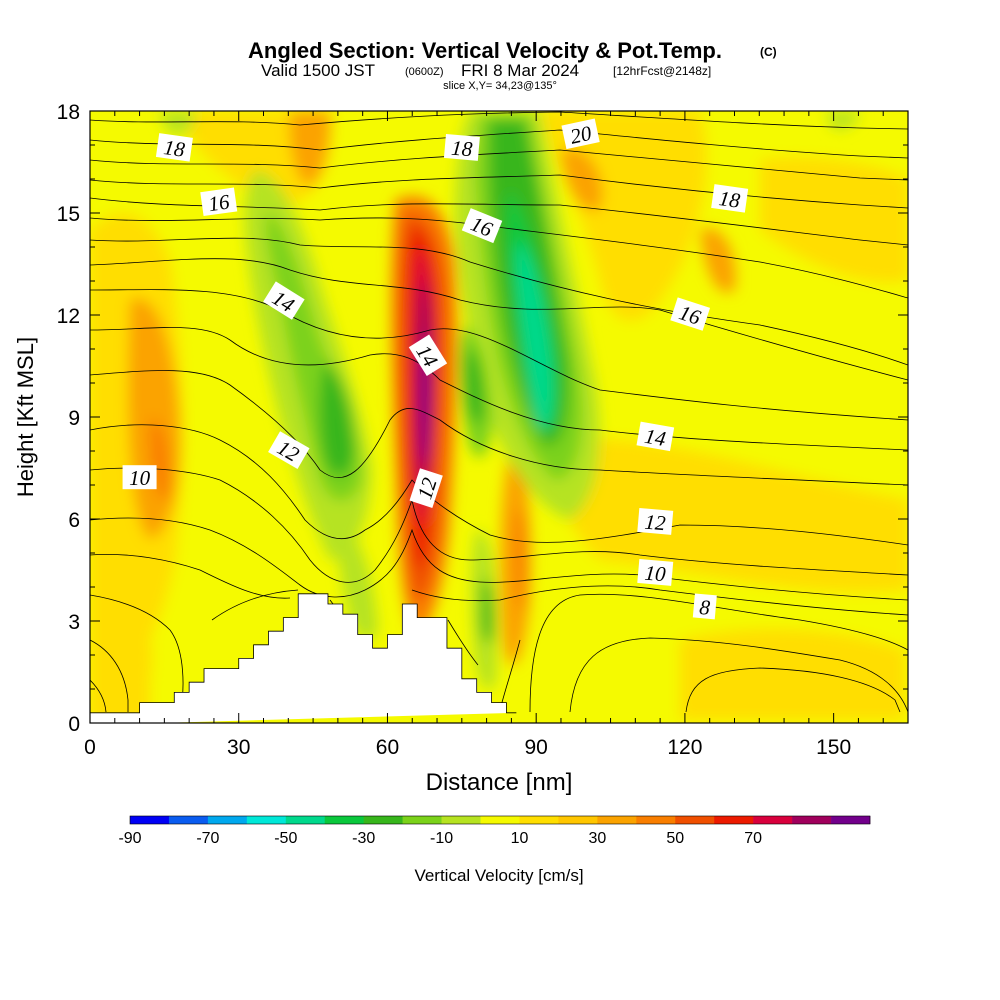  What do you see at coordinates (74, 622) in the screenshot?
I see `y-tick-label: 3` at bounding box center [74, 622].